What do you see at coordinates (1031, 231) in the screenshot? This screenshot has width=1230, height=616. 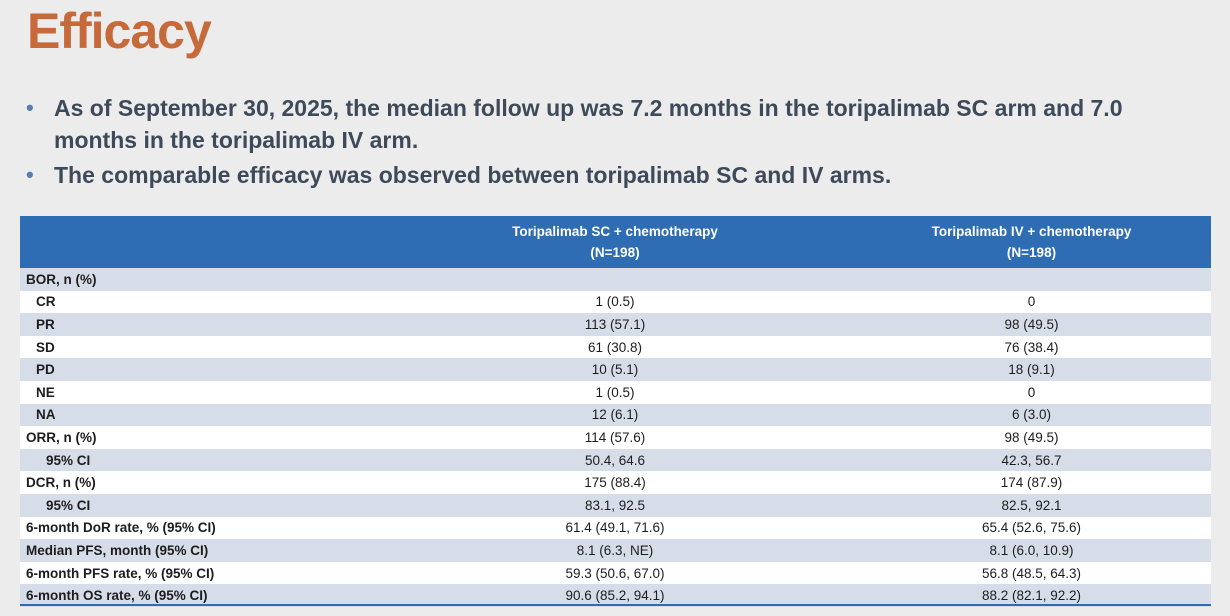 I see `header-iv-arm: Toripalimab IV + chemotherapy` at bounding box center [1031, 231].